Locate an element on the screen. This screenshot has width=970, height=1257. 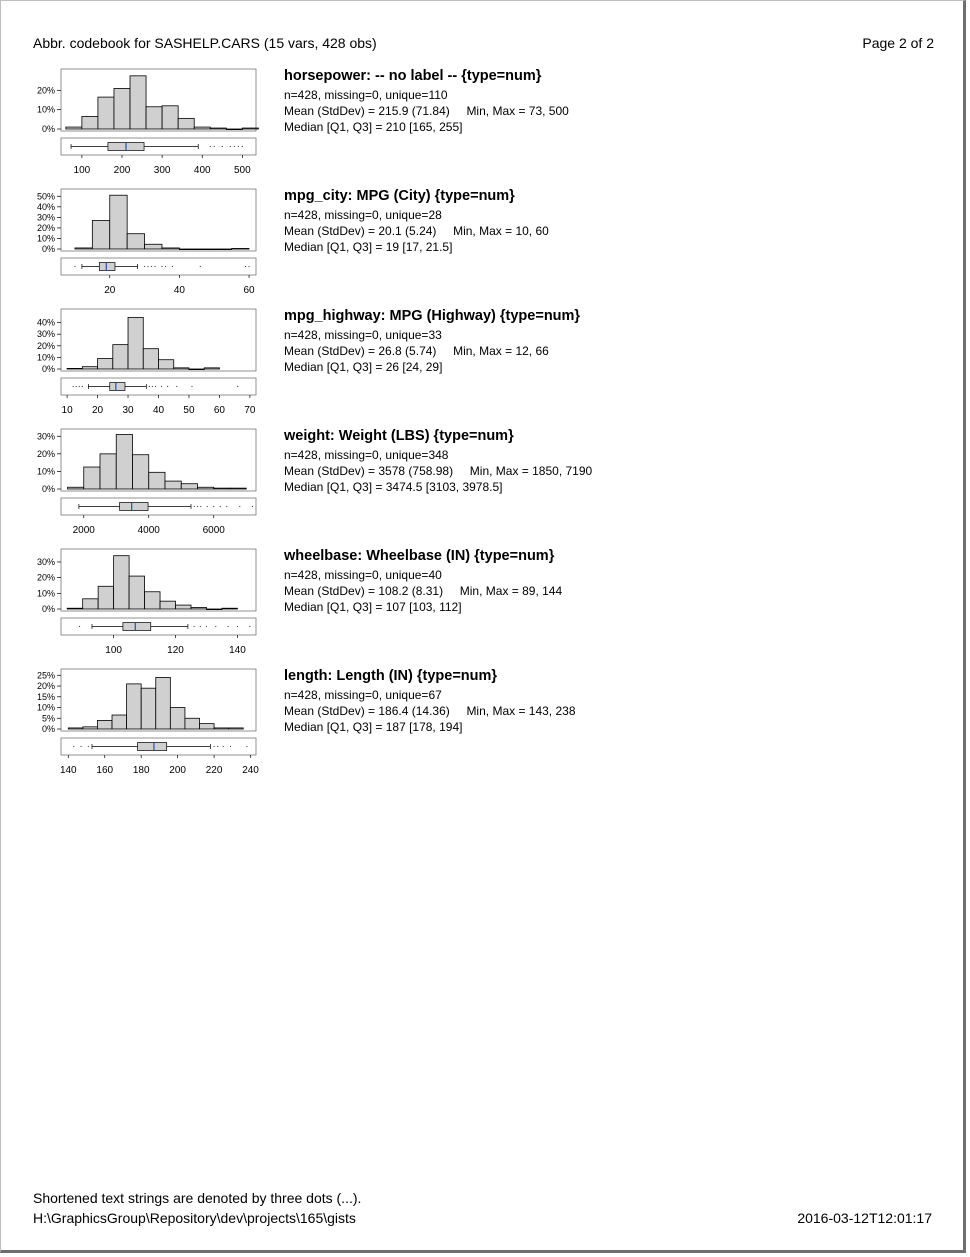
plot-weight: 0% 10% 20% 30% 2000 4000 6000 is located at coordinates (147, 485).